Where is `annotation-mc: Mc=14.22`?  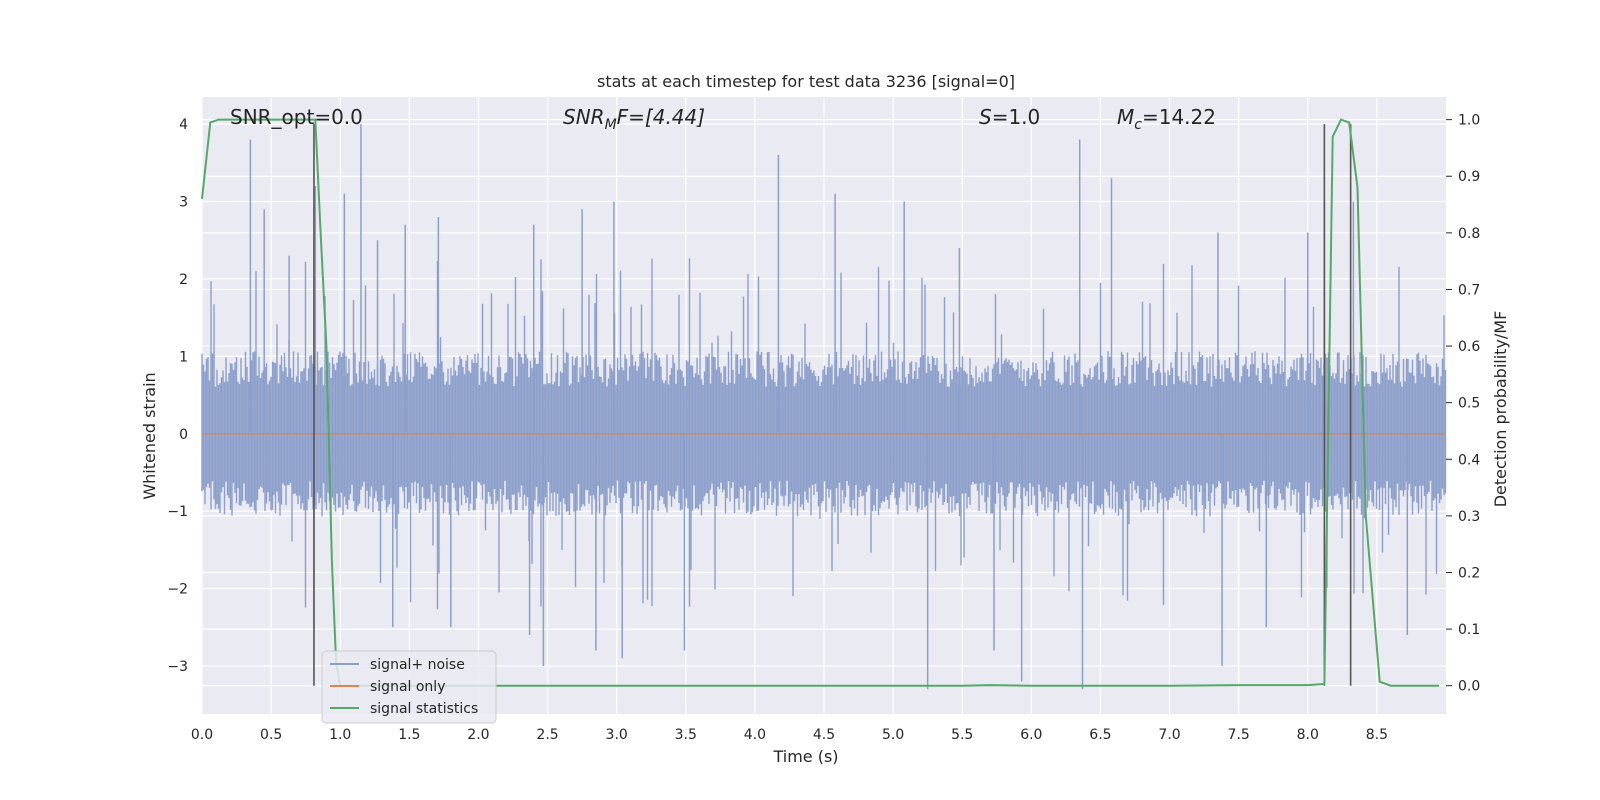 annotation-mc: Mc=14.22 is located at coordinates (1166, 119).